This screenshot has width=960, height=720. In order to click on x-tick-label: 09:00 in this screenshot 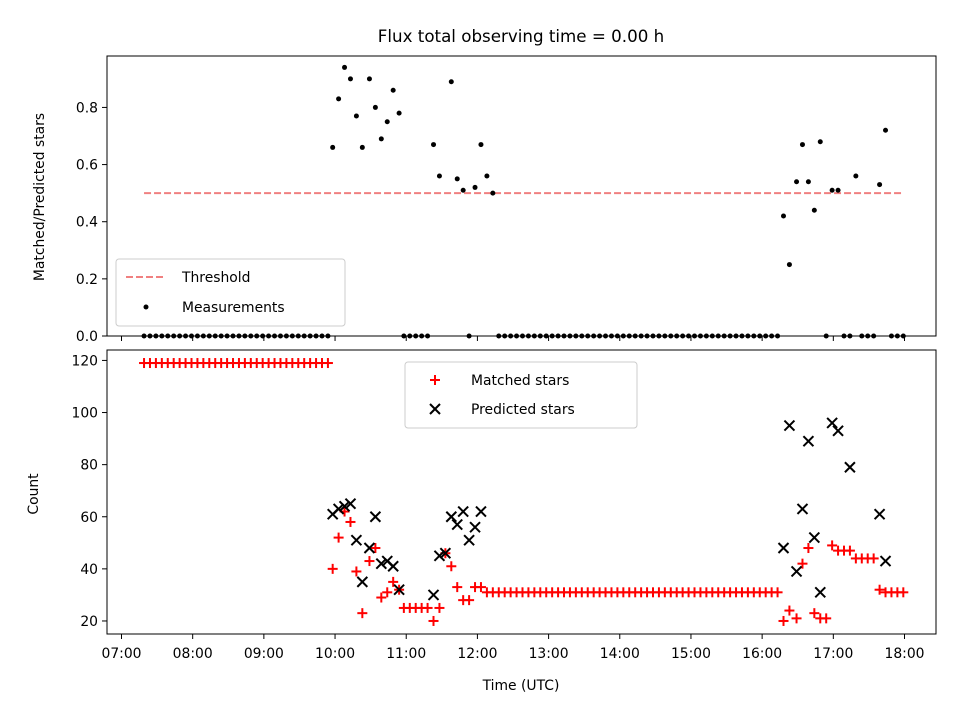, I will do `click(264, 654)`.